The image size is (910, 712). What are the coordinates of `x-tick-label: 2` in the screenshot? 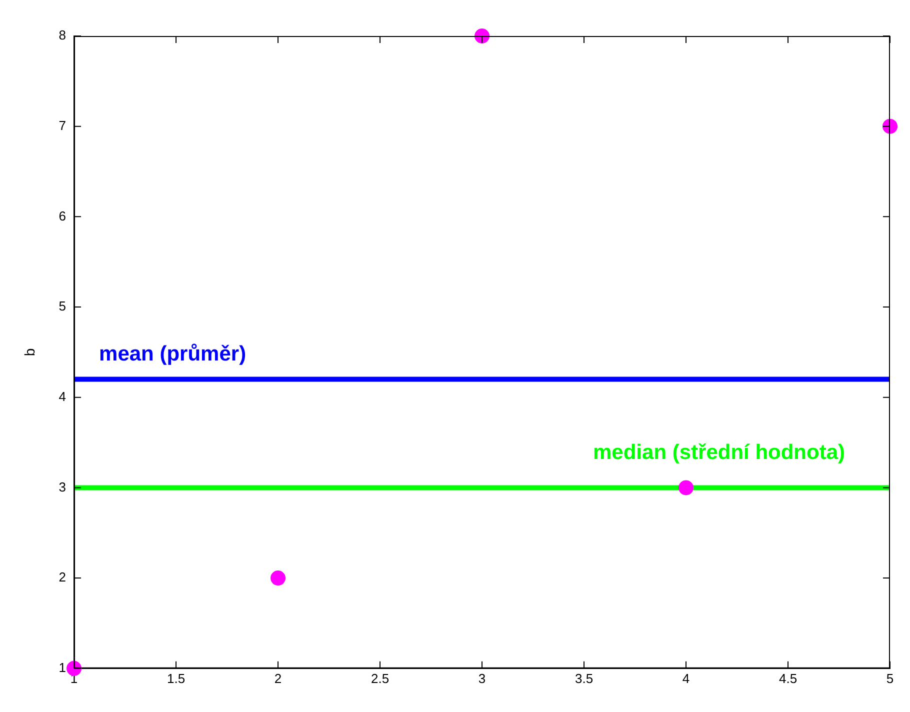 It's located at (278, 678).